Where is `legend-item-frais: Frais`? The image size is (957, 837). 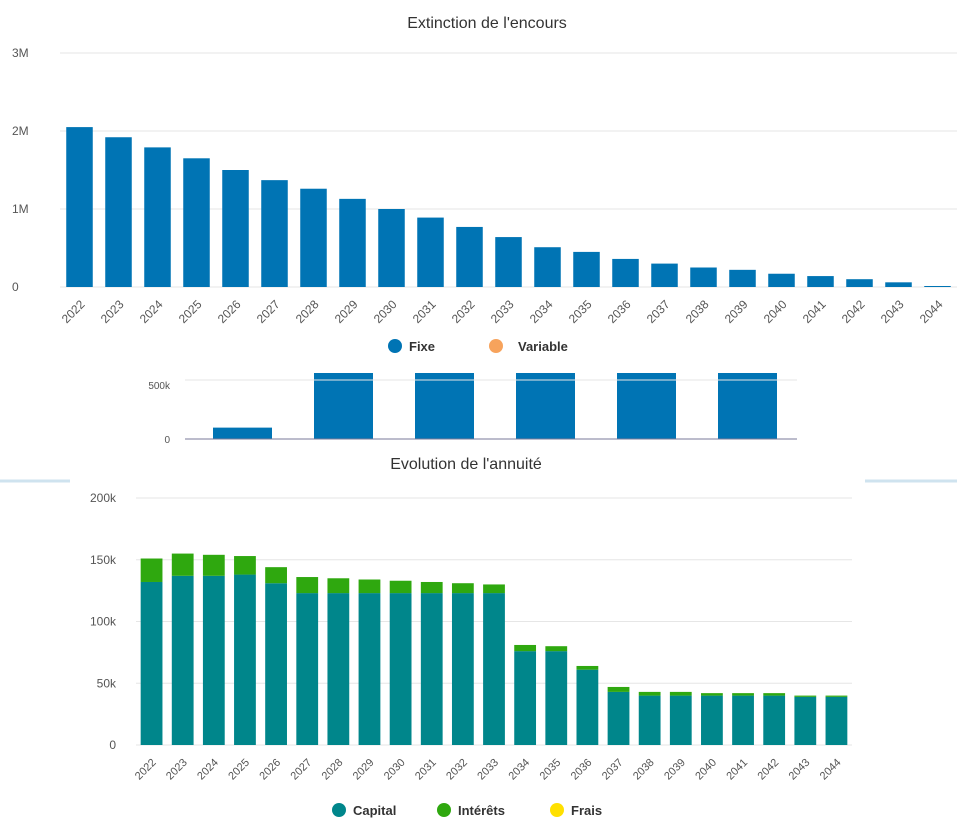
legend-item-frais: Frais is located at coordinates (576, 810).